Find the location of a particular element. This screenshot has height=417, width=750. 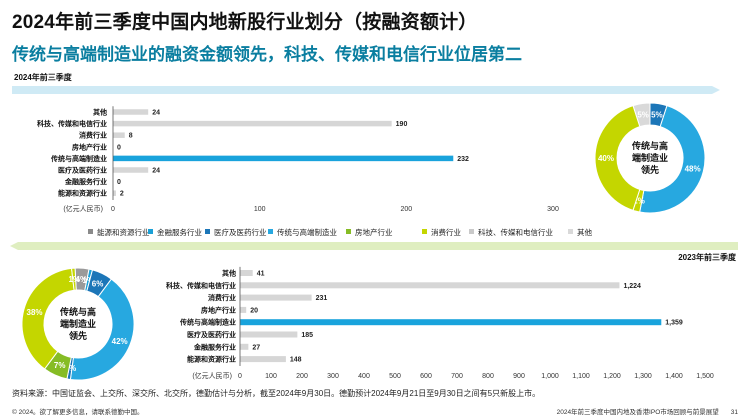

x-tick-label: 1,100 is located at coordinates (581, 376).